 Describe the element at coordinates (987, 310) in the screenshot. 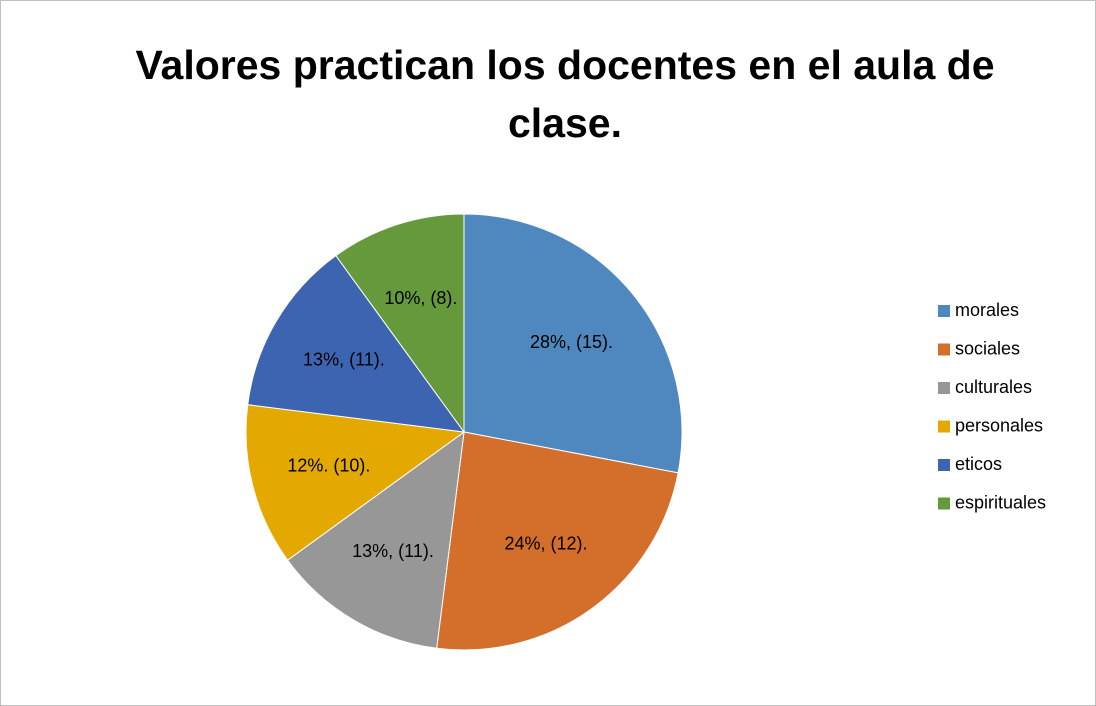

I see `legend-label: morales` at that location.